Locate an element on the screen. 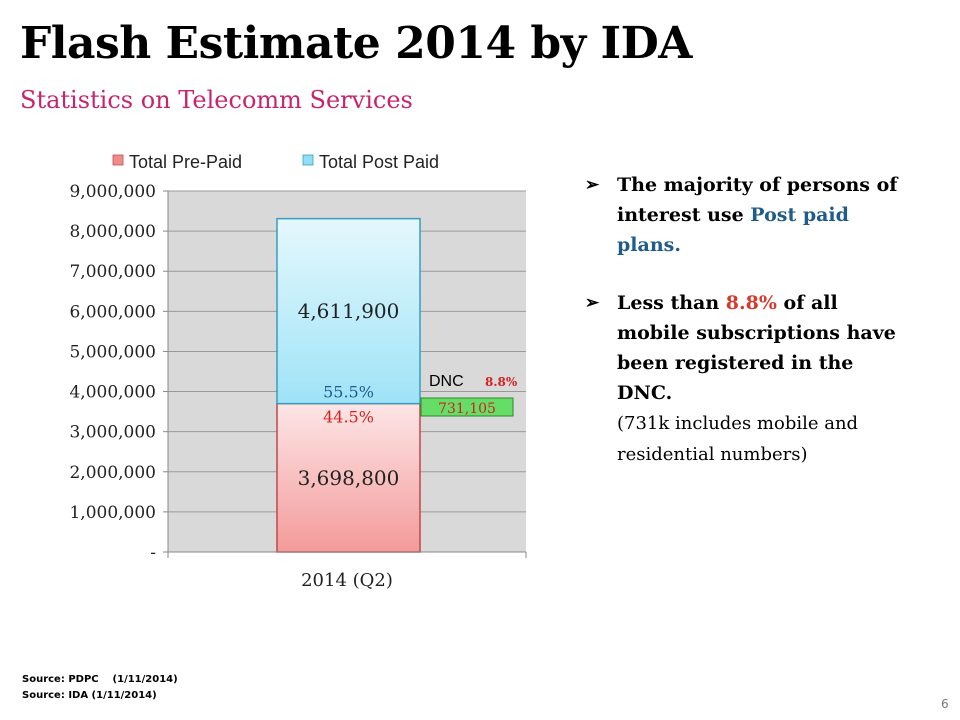  y-tick-label: 6,000,000 is located at coordinates (112, 312).